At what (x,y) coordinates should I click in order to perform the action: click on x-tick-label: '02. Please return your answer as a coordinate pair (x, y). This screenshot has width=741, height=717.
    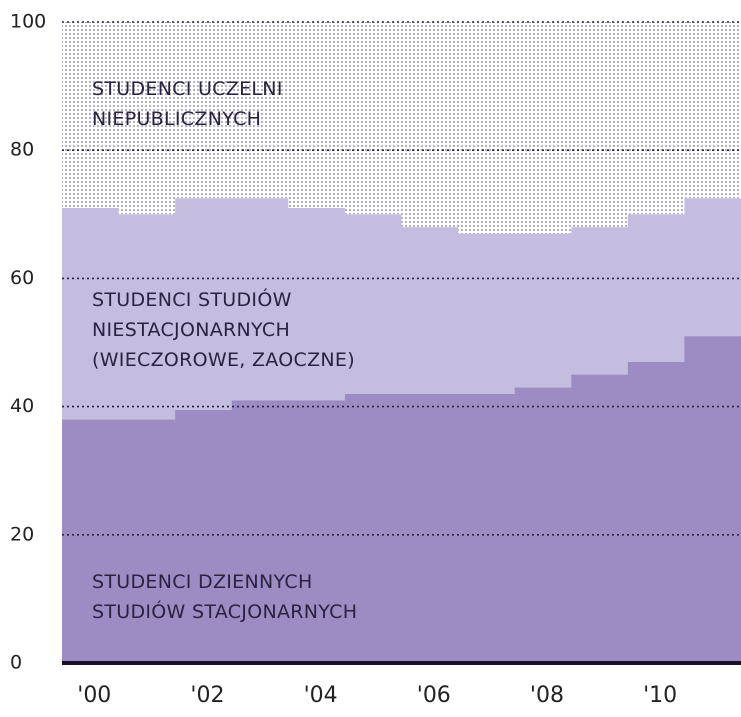
    Looking at the image, I should click on (207, 695).